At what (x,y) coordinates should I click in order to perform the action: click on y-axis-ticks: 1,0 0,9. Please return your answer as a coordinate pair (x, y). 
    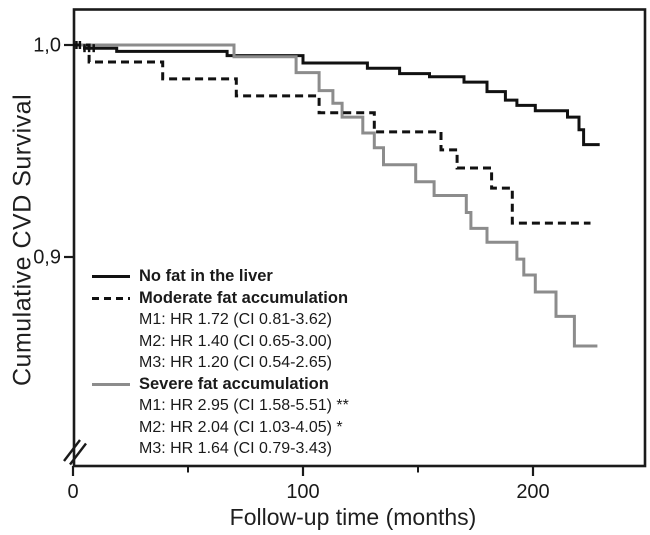
    Looking at the image, I should click on (53, 152).